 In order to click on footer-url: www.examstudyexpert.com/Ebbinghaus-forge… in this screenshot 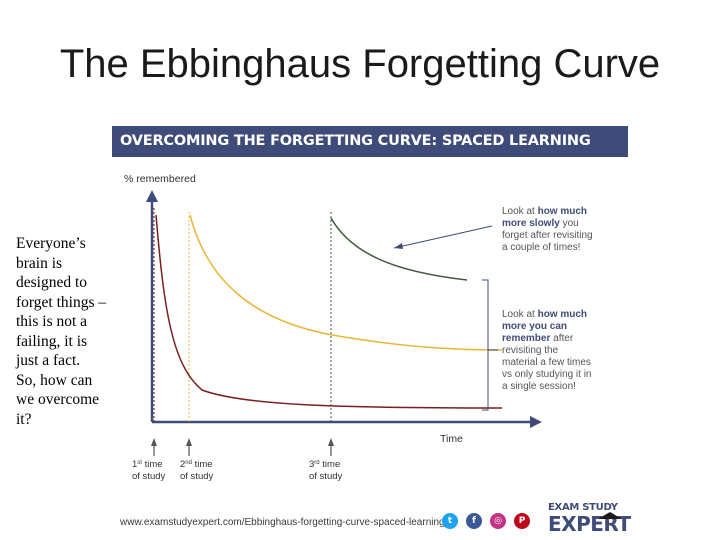, I will do `click(282, 522)`.